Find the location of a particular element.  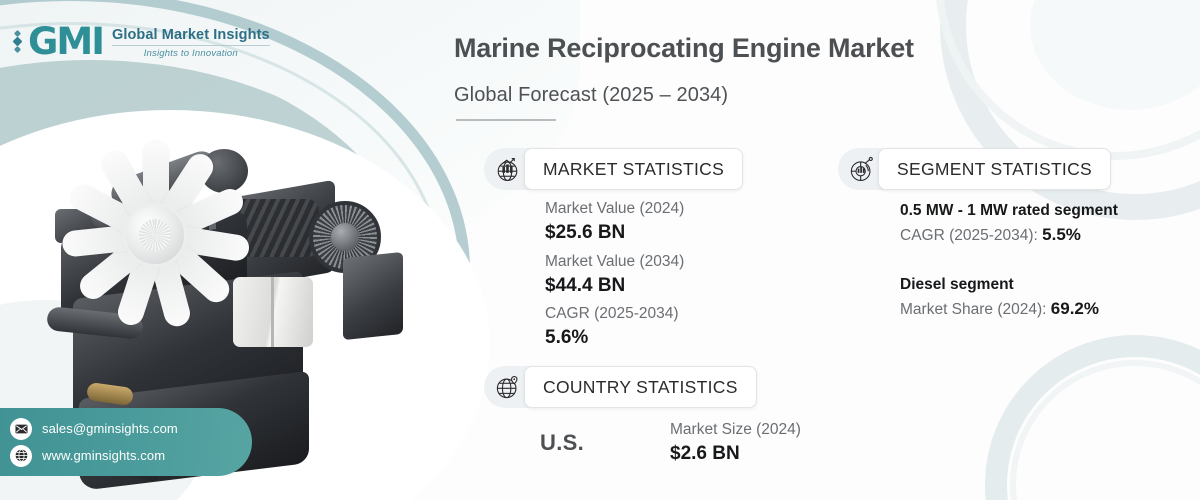

segment-statistics-label: SEGMENT STATISTICS is located at coordinates (995, 169).